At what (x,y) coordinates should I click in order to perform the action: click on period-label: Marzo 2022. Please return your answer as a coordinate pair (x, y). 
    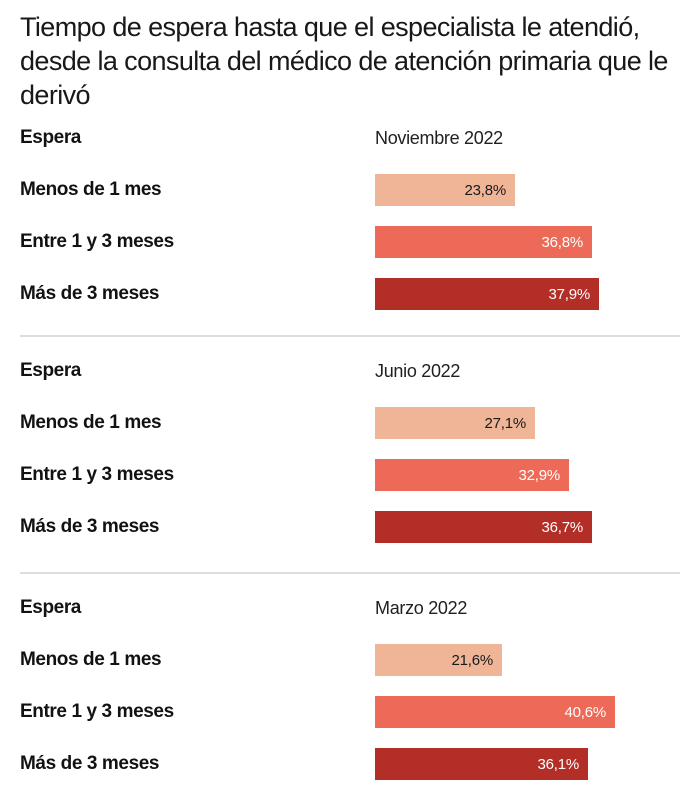
    Looking at the image, I should click on (421, 607).